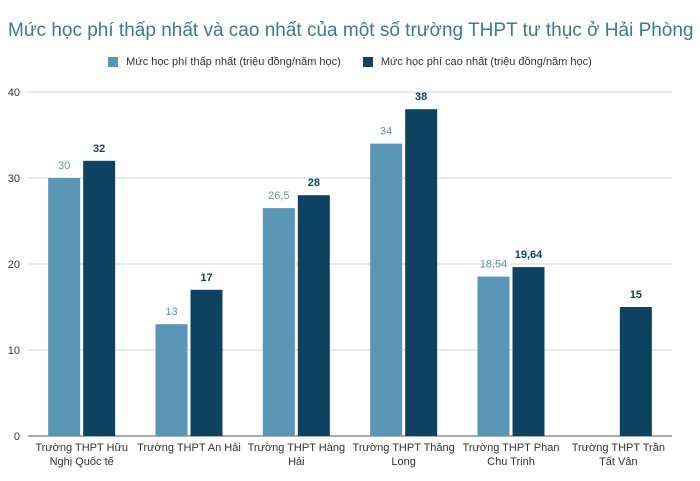 The image size is (700, 481). I want to click on data-label-max: 38, so click(421, 97).